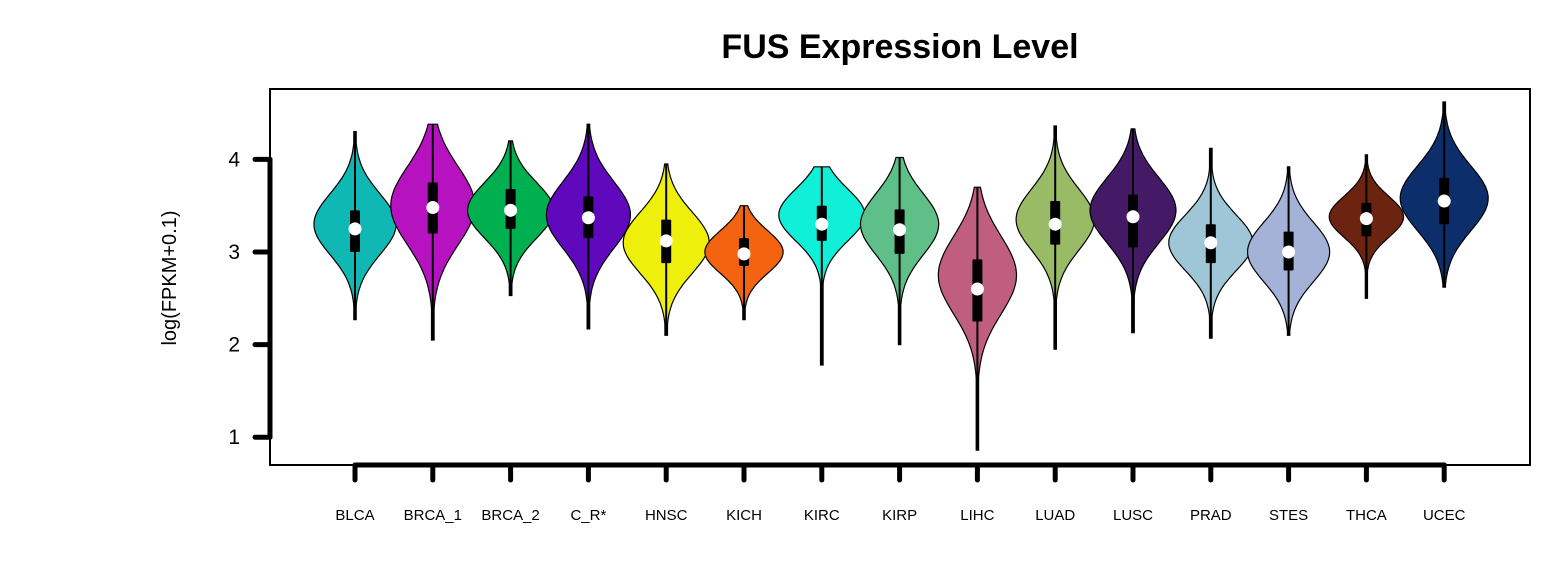 The width and height of the screenshot is (1560, 586). Describe the element at coordinates (1055, 237) in the screenshot. I see `violin-luad` at that location.